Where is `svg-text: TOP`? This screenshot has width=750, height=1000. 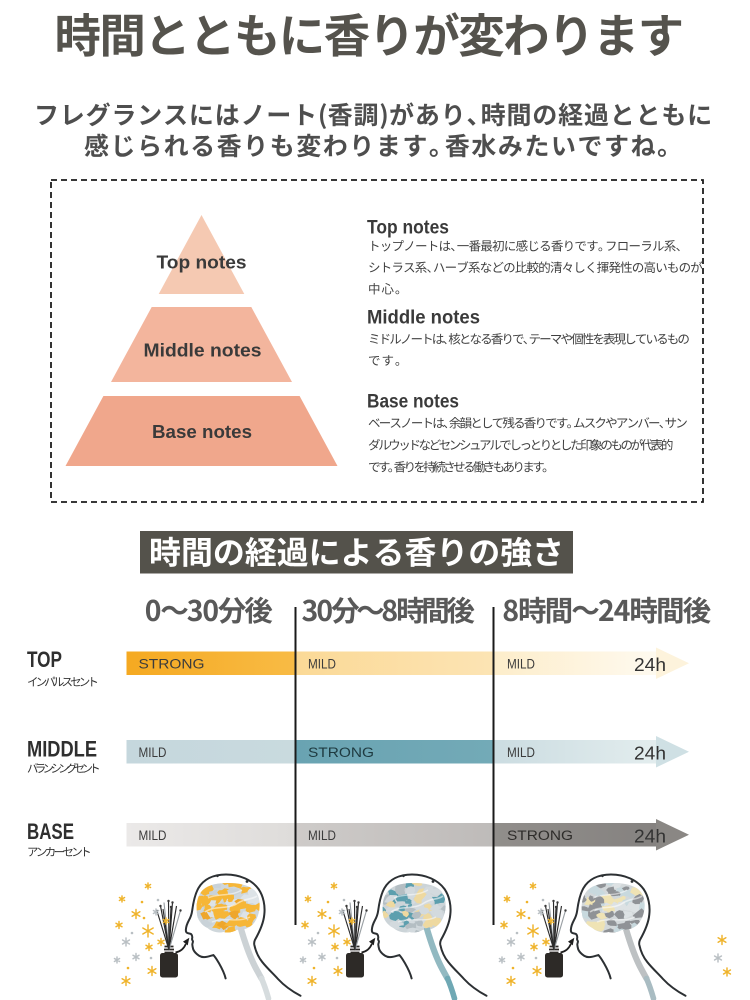 svg-text: TOP is located at coordinates (44, 659).